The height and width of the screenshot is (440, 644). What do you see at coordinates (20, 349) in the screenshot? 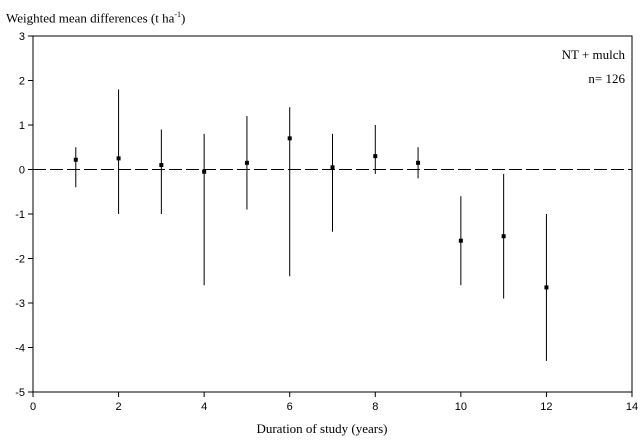
I see `y-tick-label: -4` at bounding box center [20, 349].